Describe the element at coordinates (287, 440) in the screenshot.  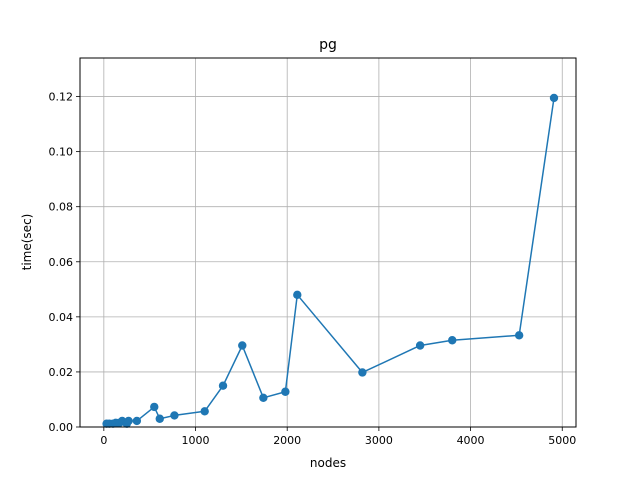
I see `x-tick-label: 2000` at that location.